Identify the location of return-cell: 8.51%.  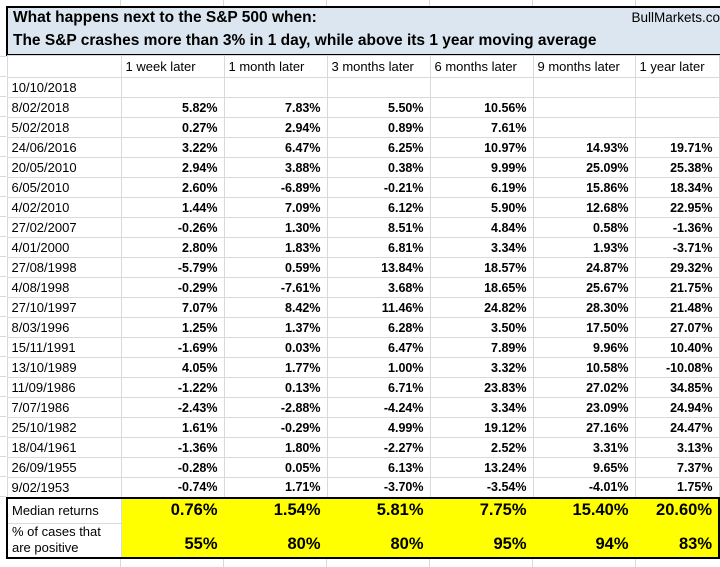
(378, 227).